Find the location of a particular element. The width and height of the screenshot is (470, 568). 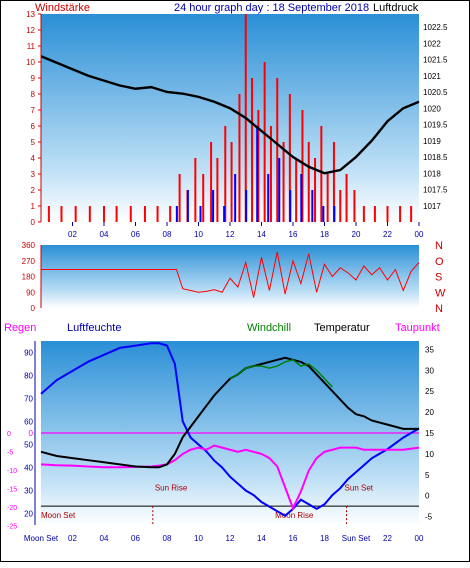

sunset-label: Sun Set is located at coordinates (359, 487).